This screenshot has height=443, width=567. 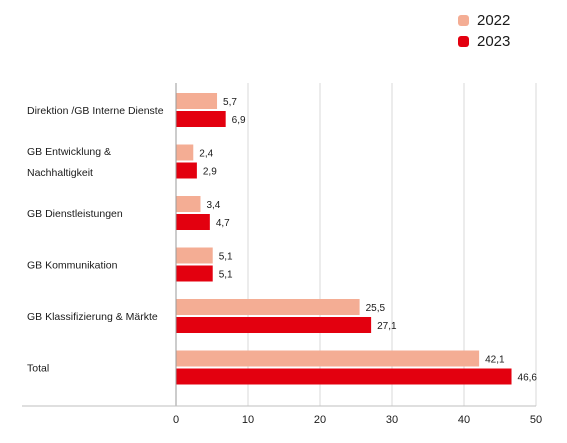 What do you see at coordinates (463, 41) in the screenshot?
I see `legend-swatch-2023` at bounding box center [463, 41].